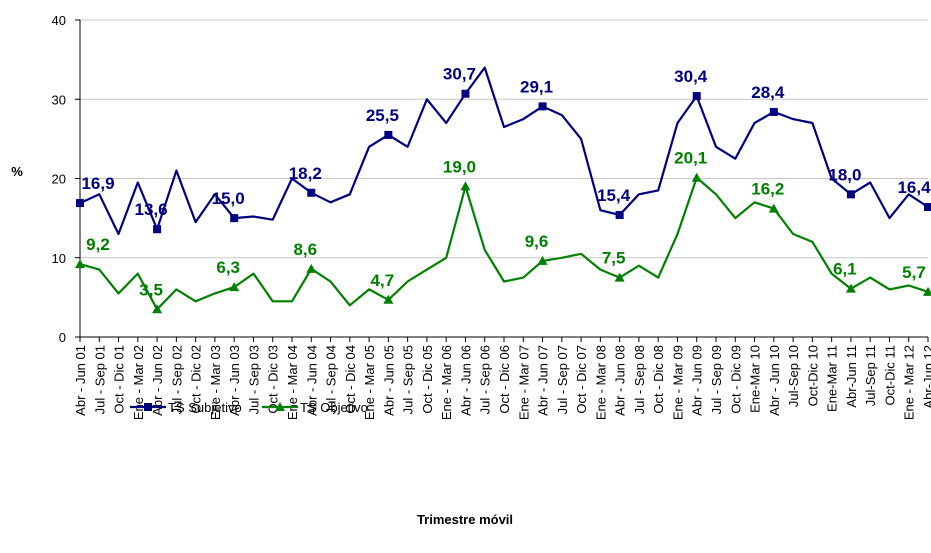  Describe the element at coordinates (59, 20) in the screenshot. I see `y-tick-label: 40` at that location.